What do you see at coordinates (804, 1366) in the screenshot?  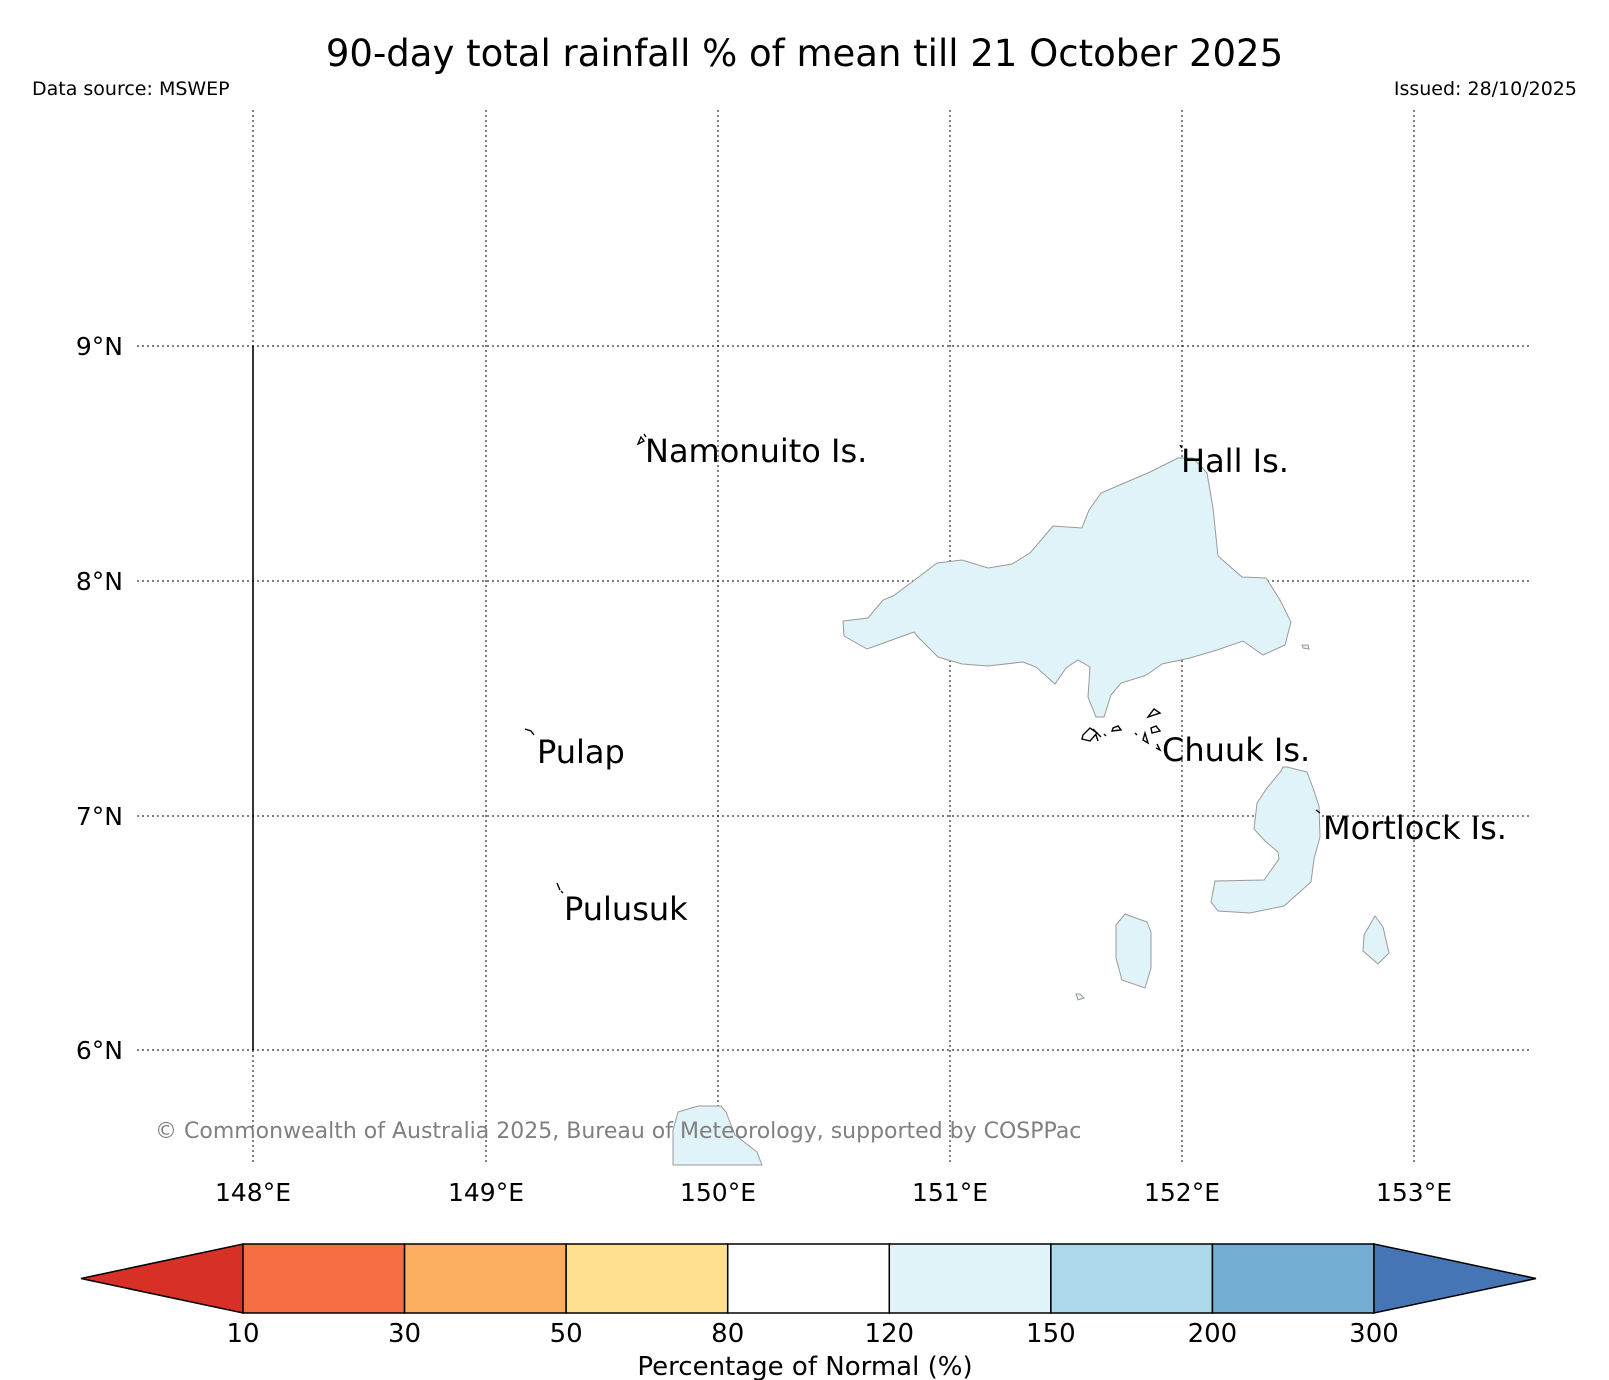 I see `colorbar-title: Percentage of Normal (%)` at bounding box center [804, 1366].